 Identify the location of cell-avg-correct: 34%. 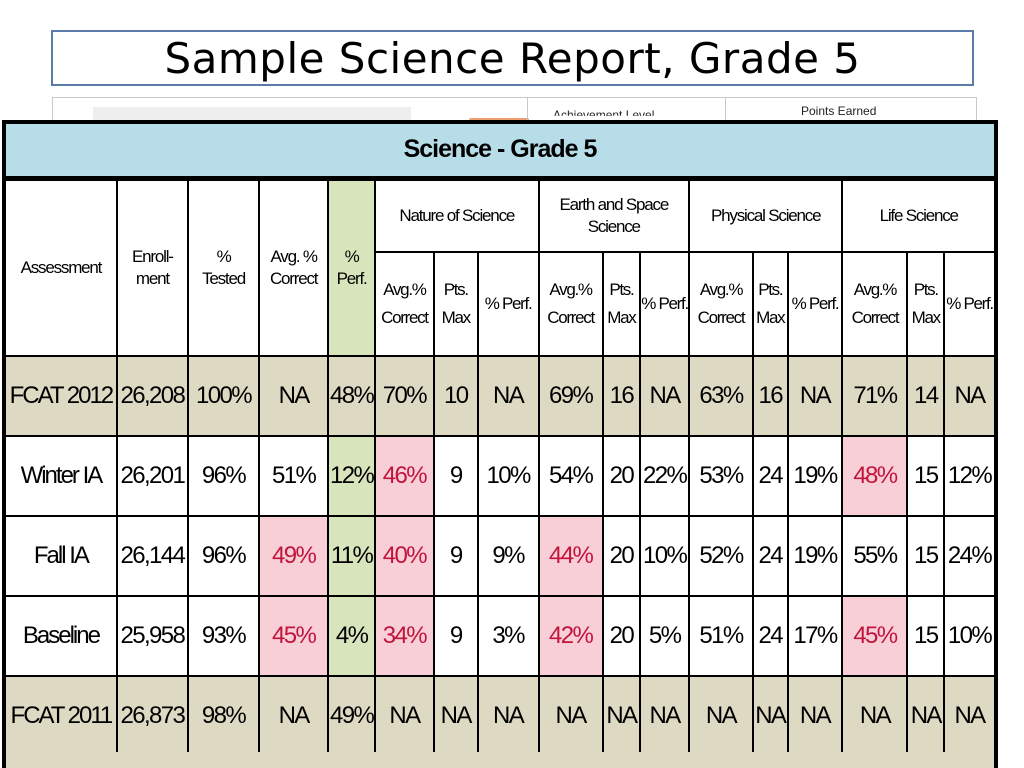
(404, 636).